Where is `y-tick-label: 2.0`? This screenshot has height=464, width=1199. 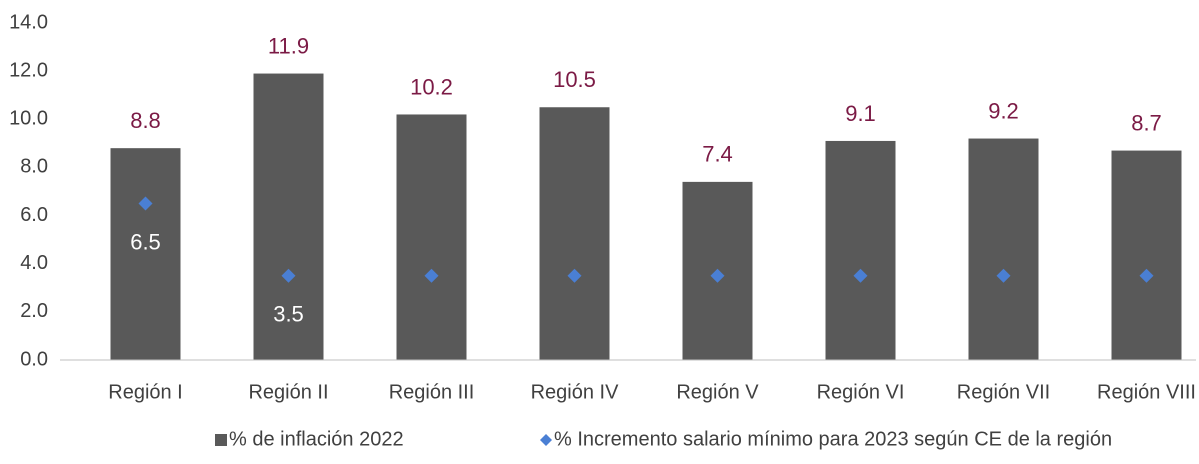
y-tick-label: 2.0 is located at coordinates (34, 311).